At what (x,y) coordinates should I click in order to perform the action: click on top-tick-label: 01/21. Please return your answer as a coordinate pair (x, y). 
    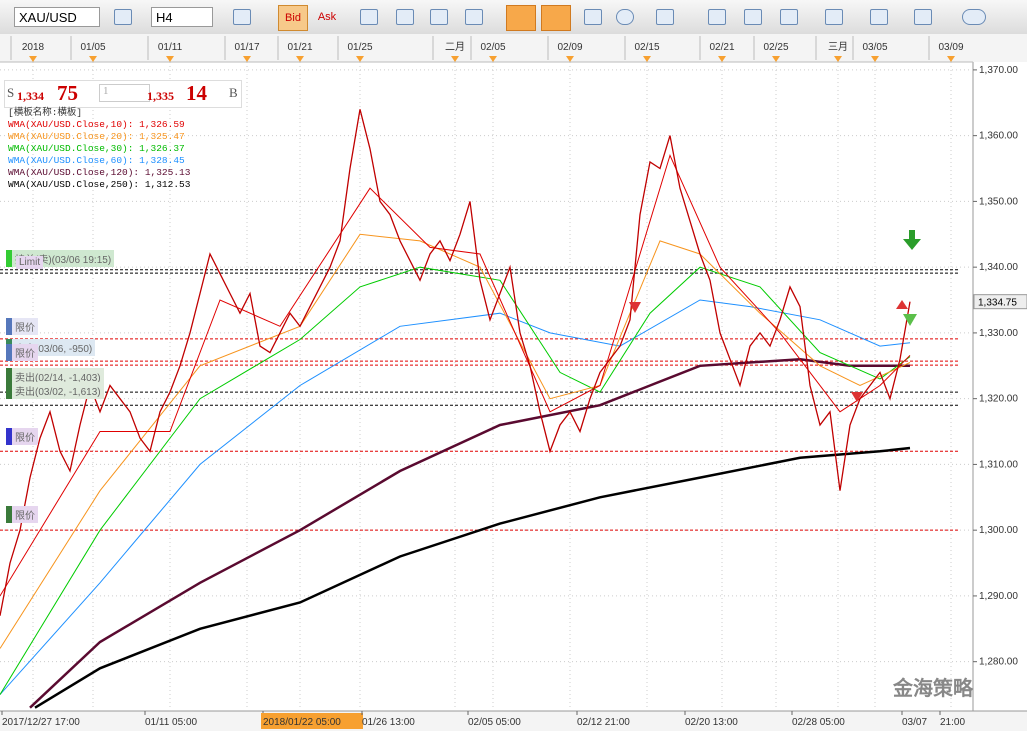
    Looking at the image, I should click on (299, 47).